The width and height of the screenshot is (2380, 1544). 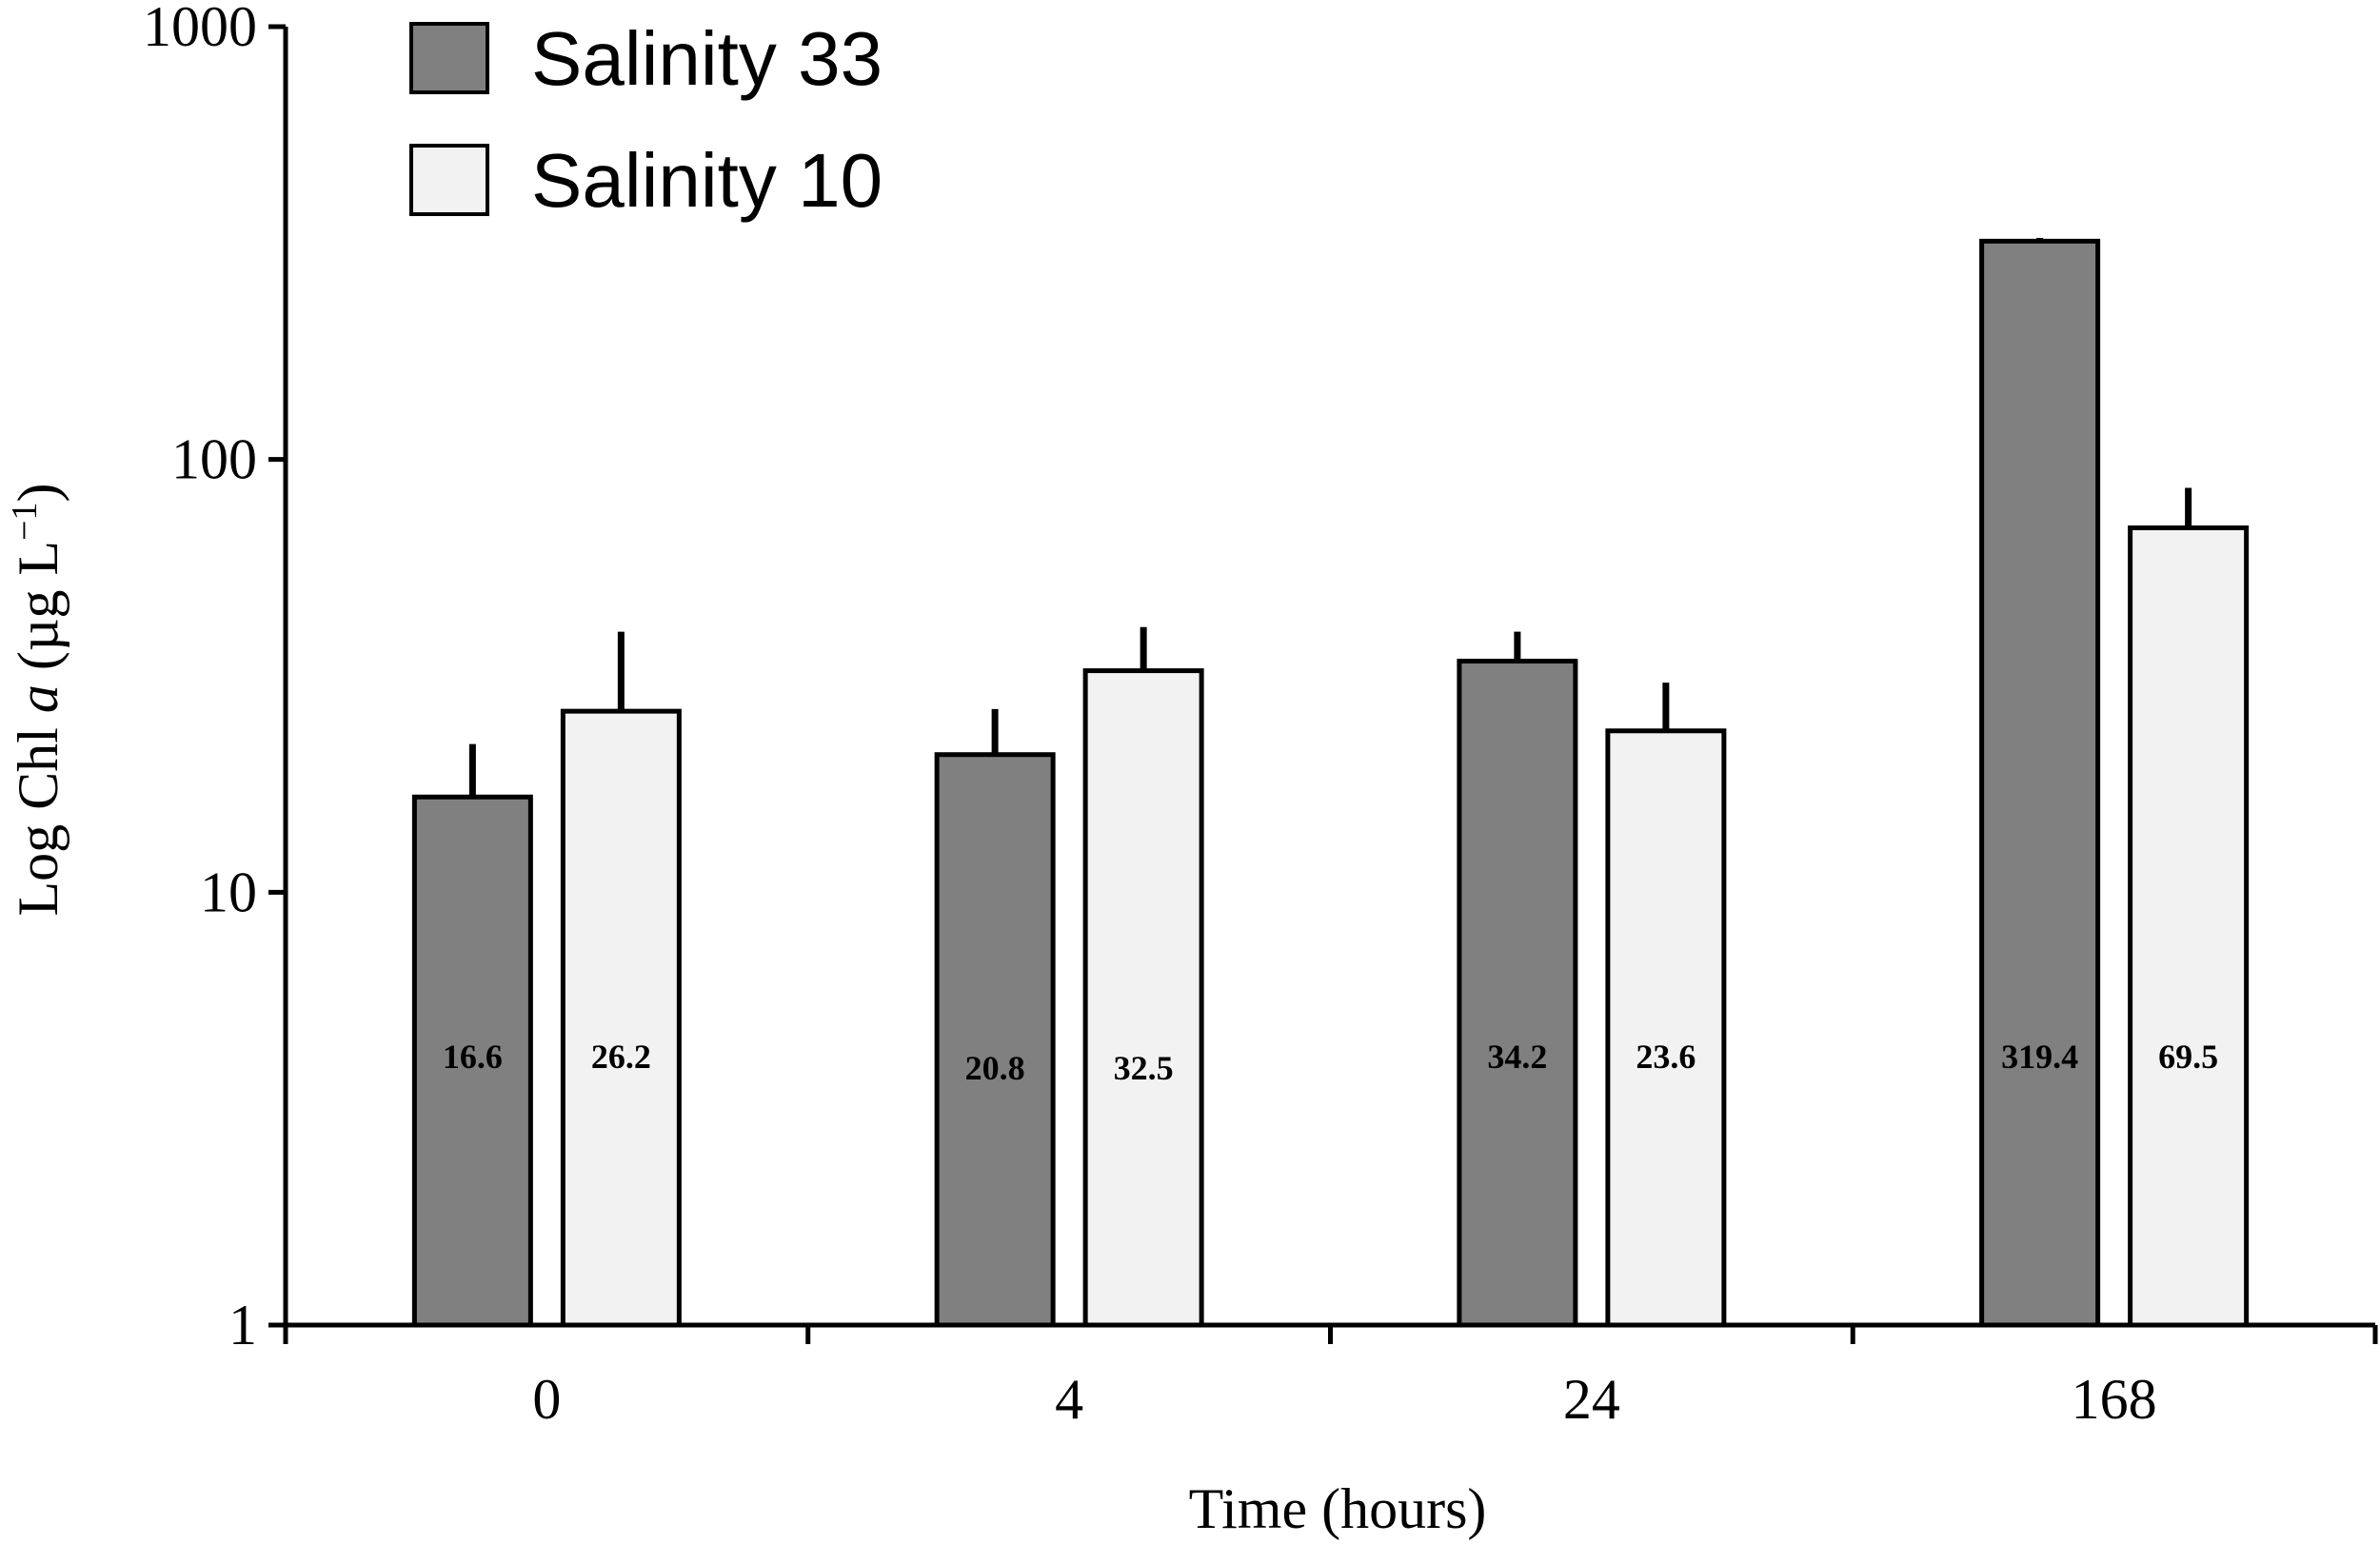 I want to click on y-axis-title-units: (µg L, so click(x=38, y=612).